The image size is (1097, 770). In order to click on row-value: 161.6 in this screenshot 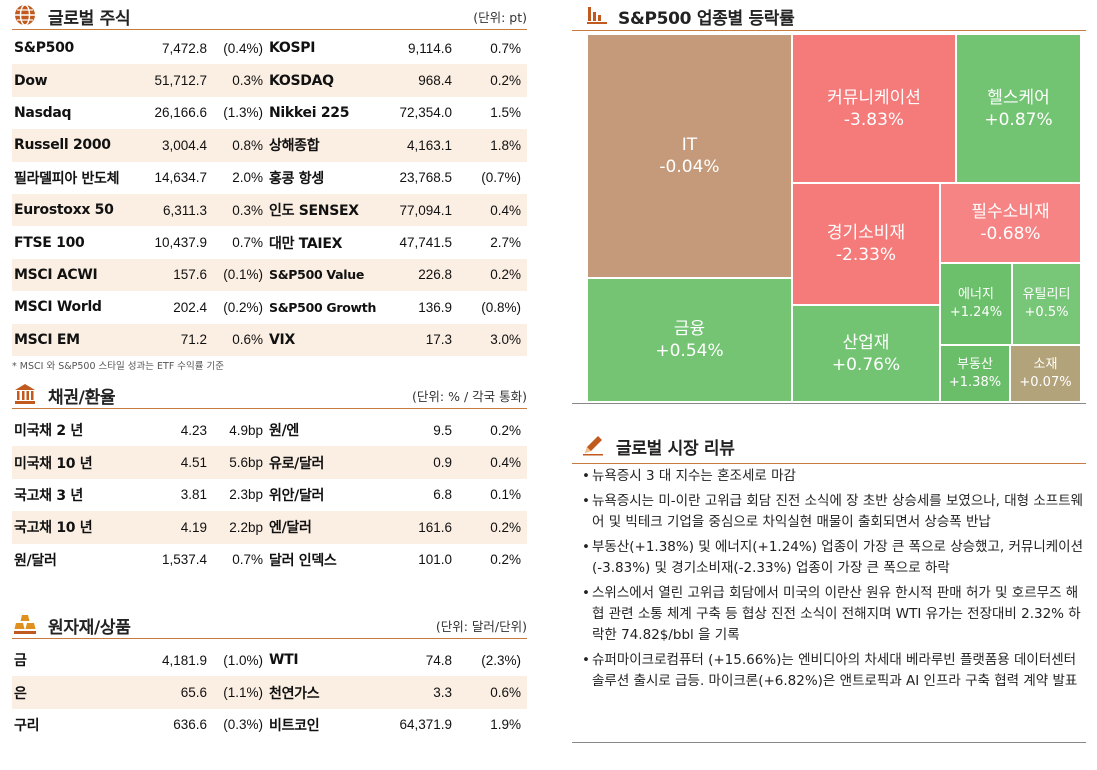, I will do `click(422, 527)`.